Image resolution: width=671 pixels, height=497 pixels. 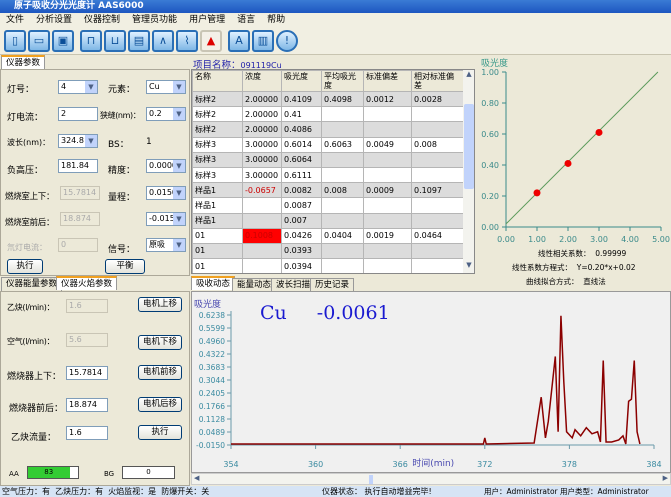 What do you see at coordinates (293, 285) in the screenshot?
I see `tab-wavelength-scan: 波长扫描` at bounding box center [293, 285].